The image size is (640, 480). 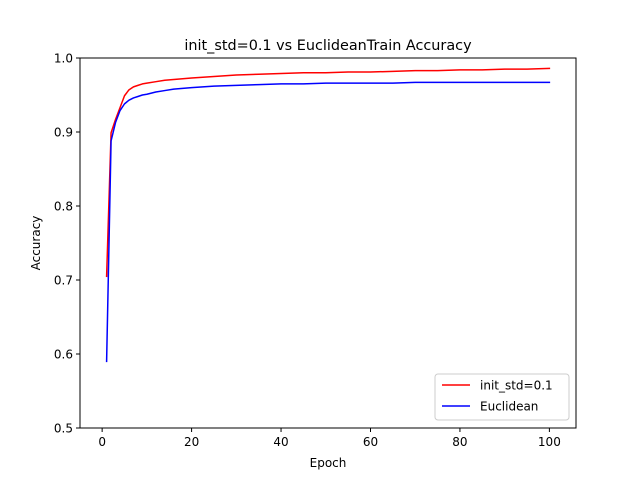 What do you see at coordinates (502, 397) in the screenshot?
I see `legend: init_std=0.1 Euclidean` at bounding box center [502, 397].